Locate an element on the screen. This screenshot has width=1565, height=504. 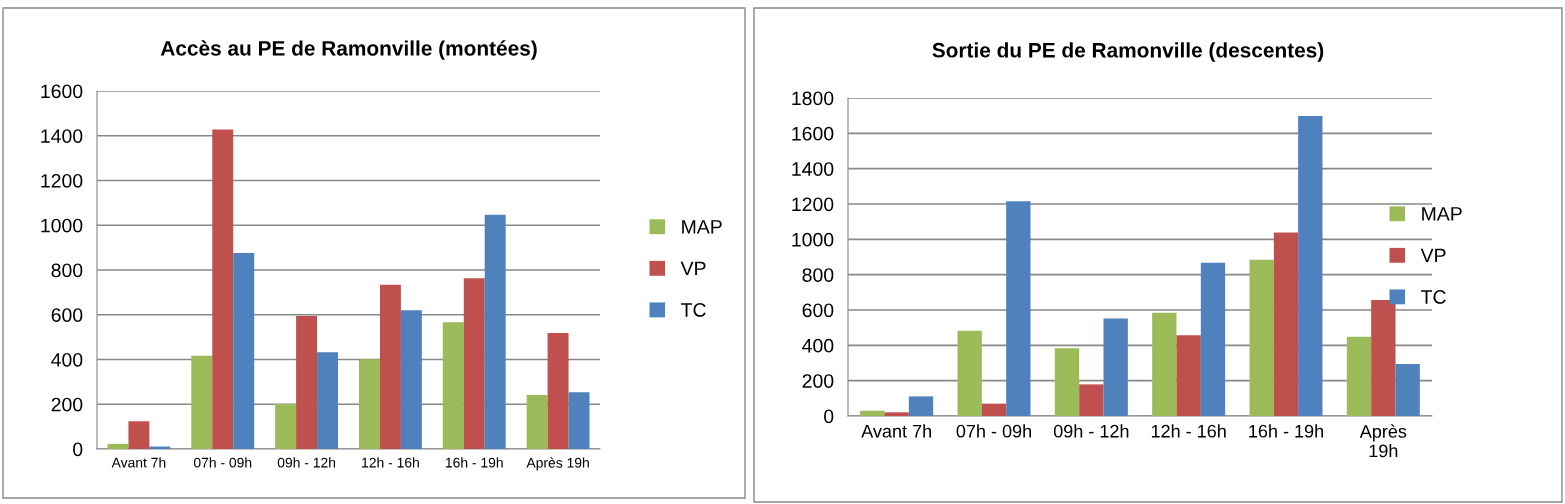
chart-title: Accès au PE de Ramonville (montées) is located at coordinates (348, 50).